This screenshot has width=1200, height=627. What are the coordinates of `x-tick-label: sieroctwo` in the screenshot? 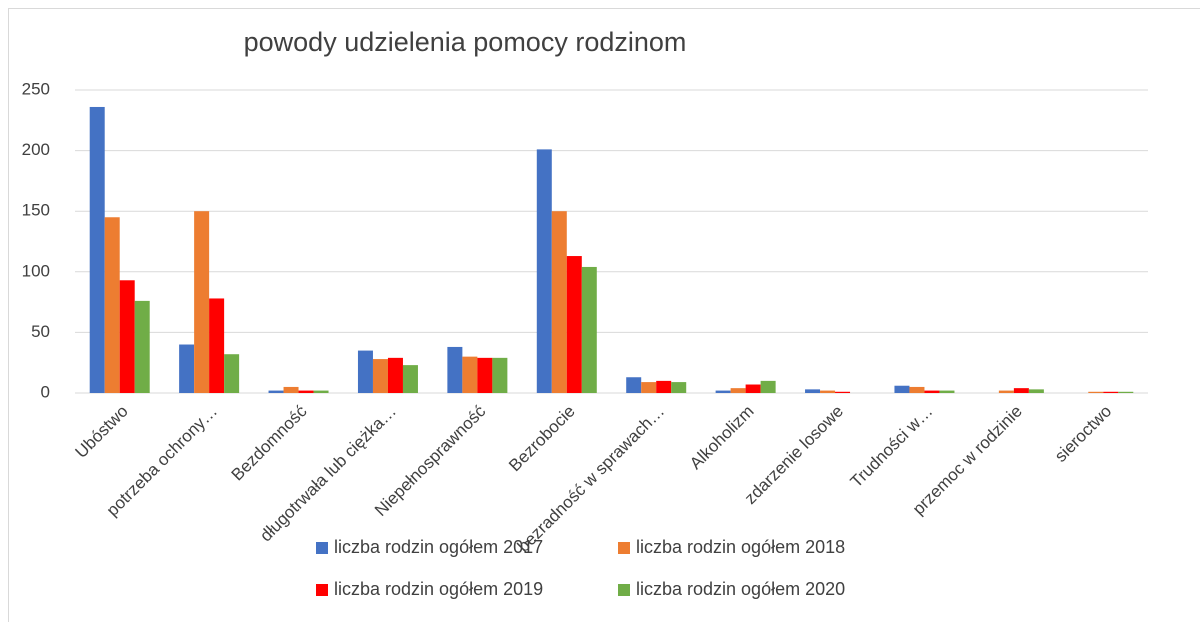 It's located at (1083, 434).